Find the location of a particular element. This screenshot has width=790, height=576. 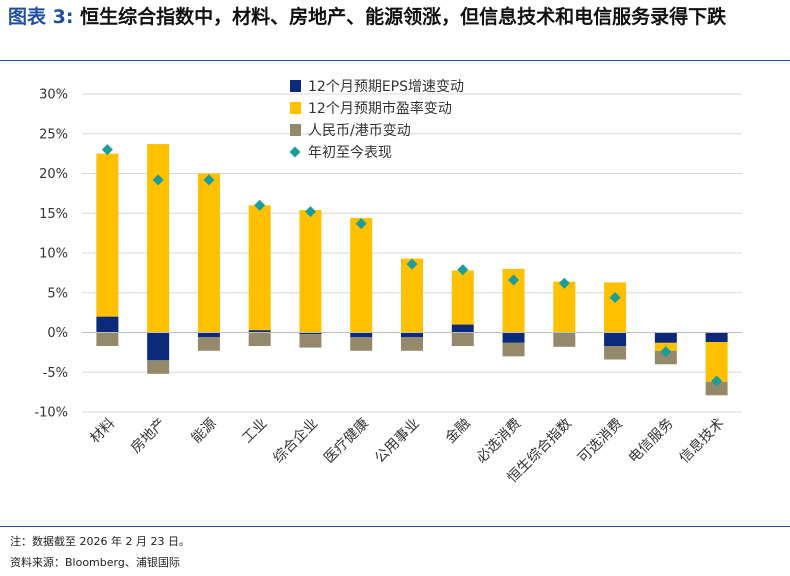

category-label: 综合企业 is located at coordinates (296, 441).